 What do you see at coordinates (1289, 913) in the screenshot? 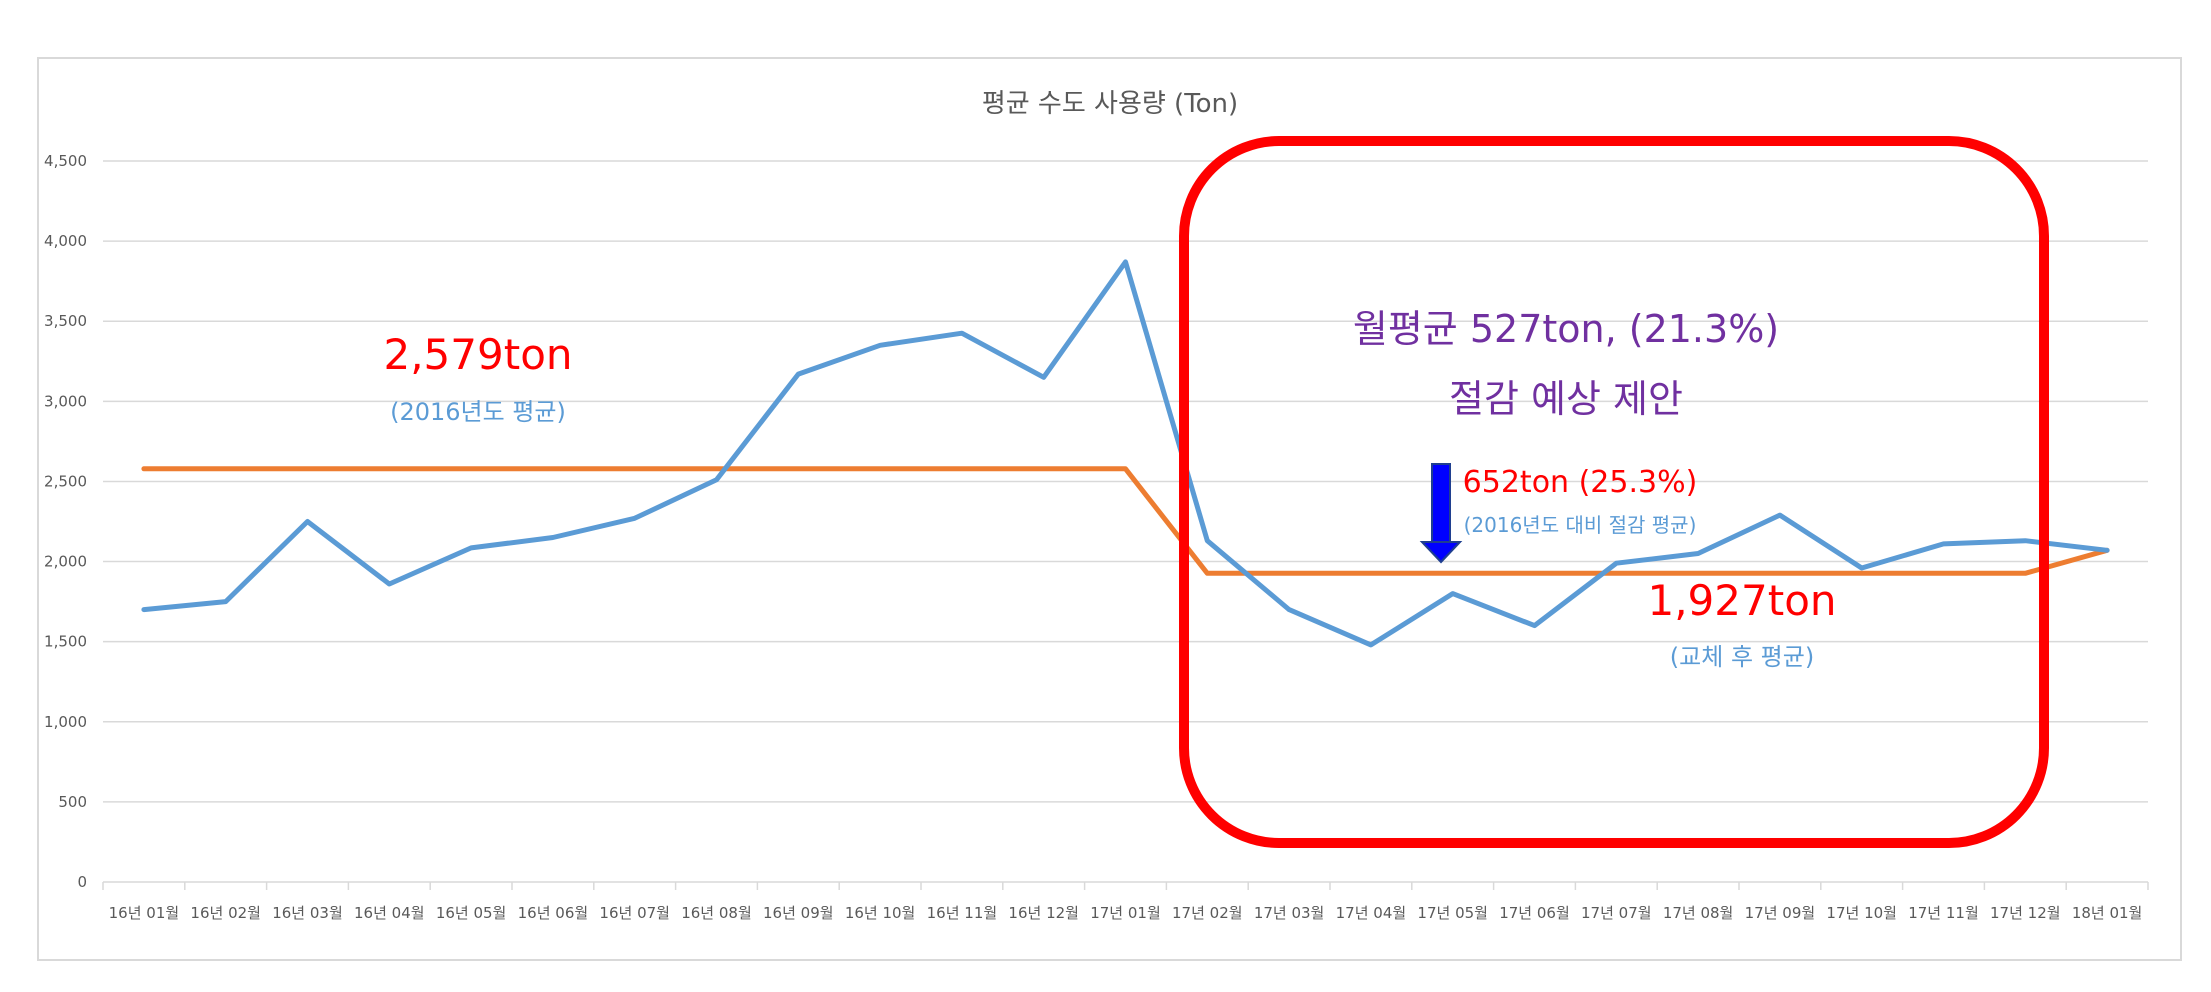
I see `x-tick-label: 17년 03월` at bounding box center [1289, 913].